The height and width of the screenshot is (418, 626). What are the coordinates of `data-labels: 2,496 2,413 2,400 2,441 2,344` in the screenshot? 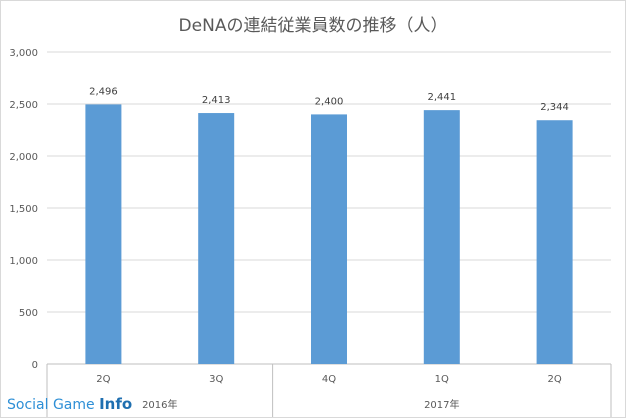 It's located at (329, 99).